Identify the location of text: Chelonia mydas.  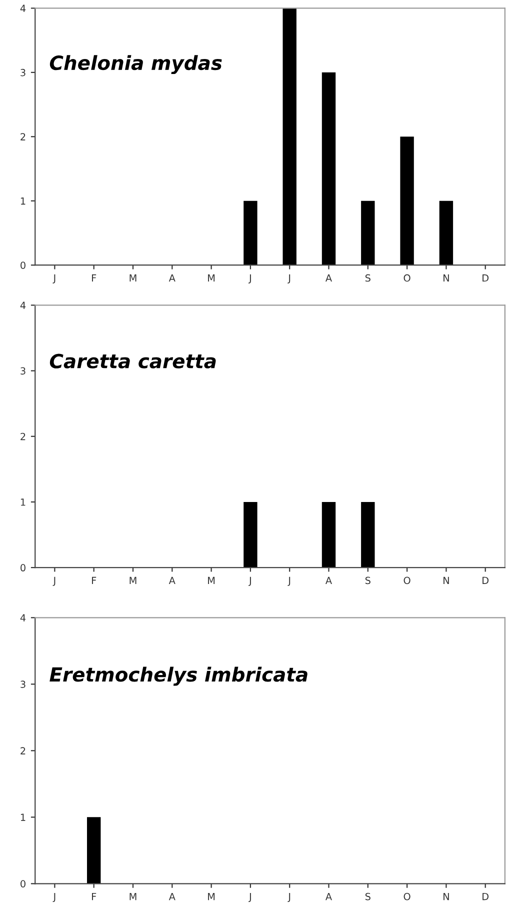
(136, 64).